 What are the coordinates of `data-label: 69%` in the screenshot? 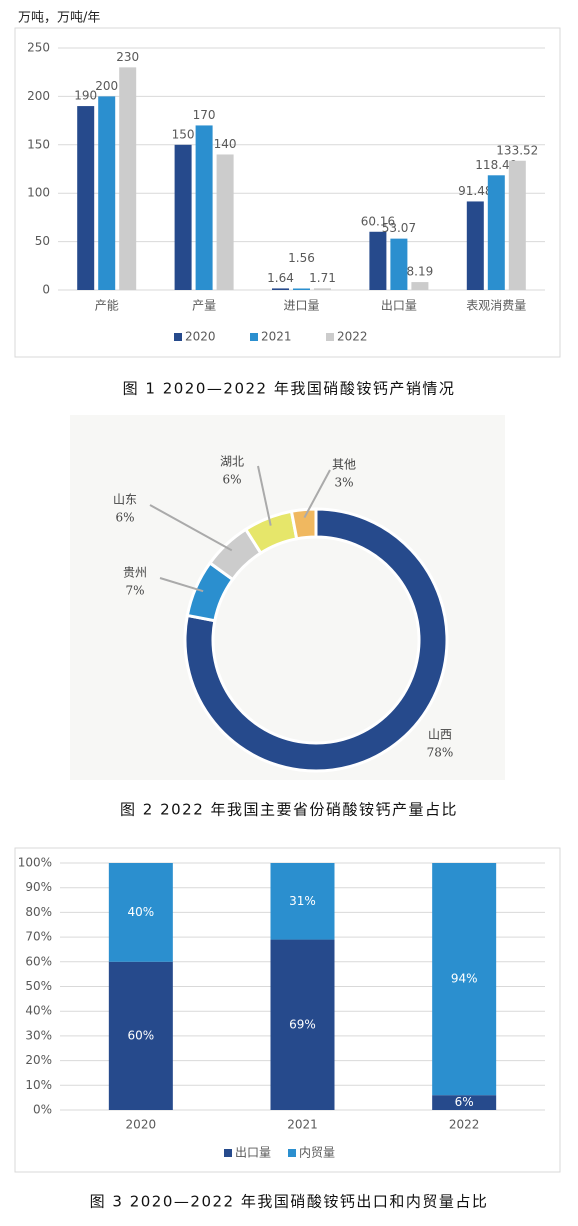 It's located at (302, 1024).